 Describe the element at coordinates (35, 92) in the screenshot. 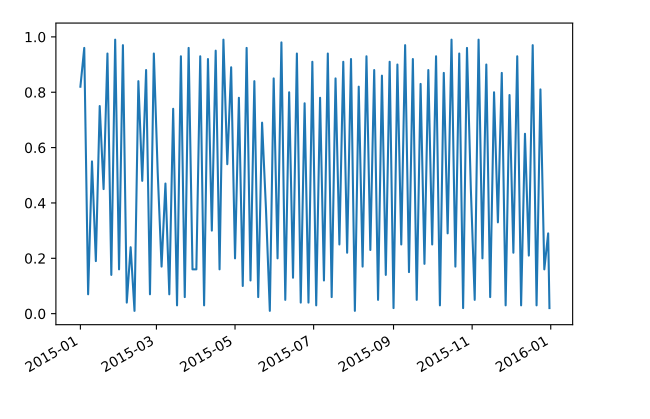

I see `y-tick-label: 0.8` at that location.